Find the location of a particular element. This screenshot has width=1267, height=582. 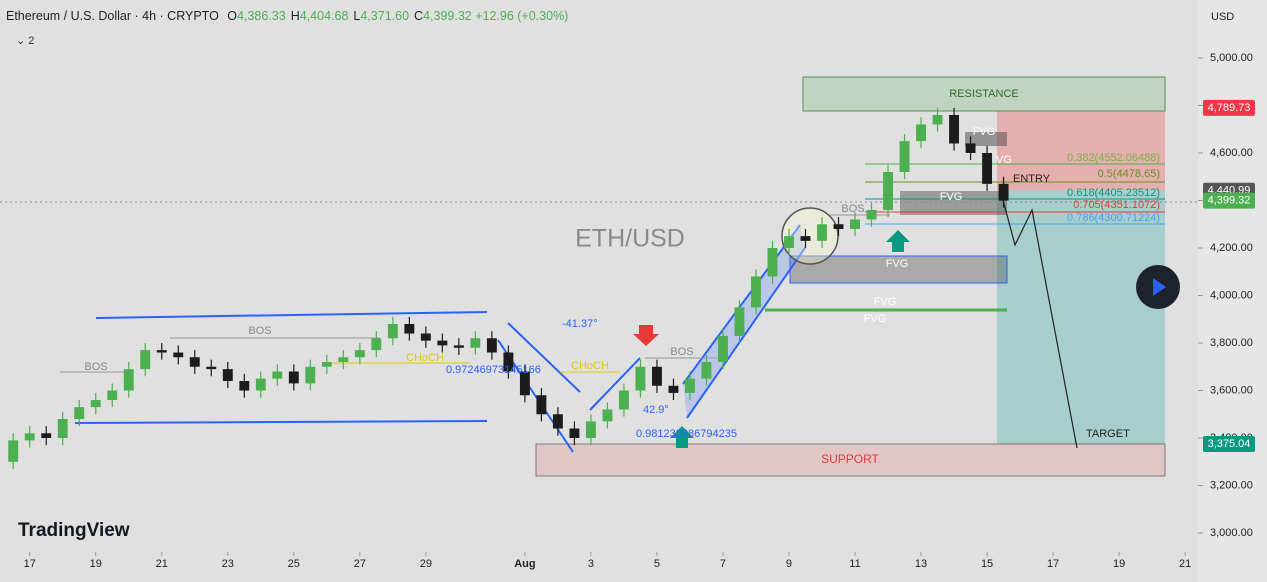

x-tick-label: 25 is located at coordinates (294, 564).